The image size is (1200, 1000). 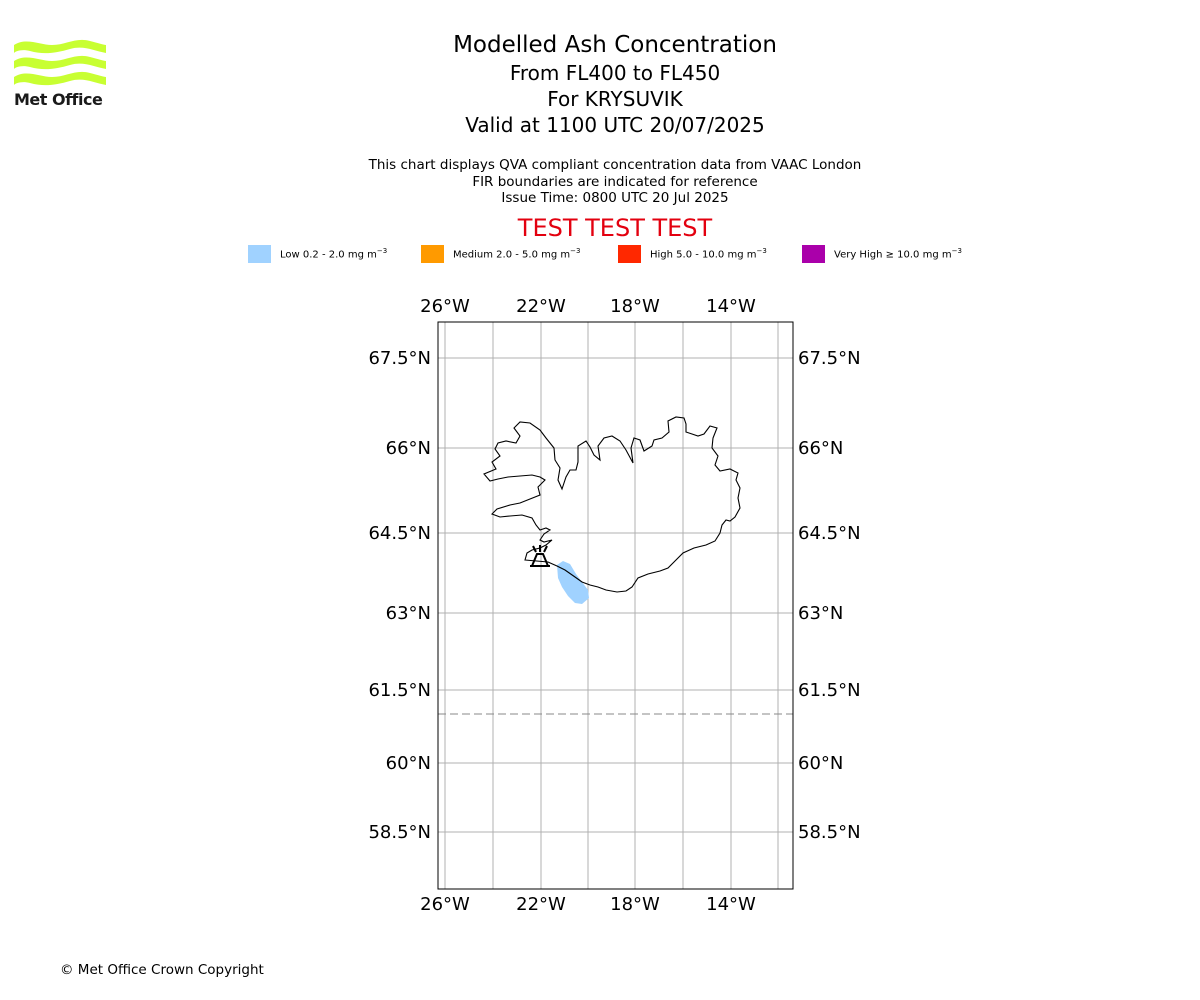 I want to click on issue-time: Issue Time: 0800 UTC 20 Jul 2025, so click(x=615, y=198).